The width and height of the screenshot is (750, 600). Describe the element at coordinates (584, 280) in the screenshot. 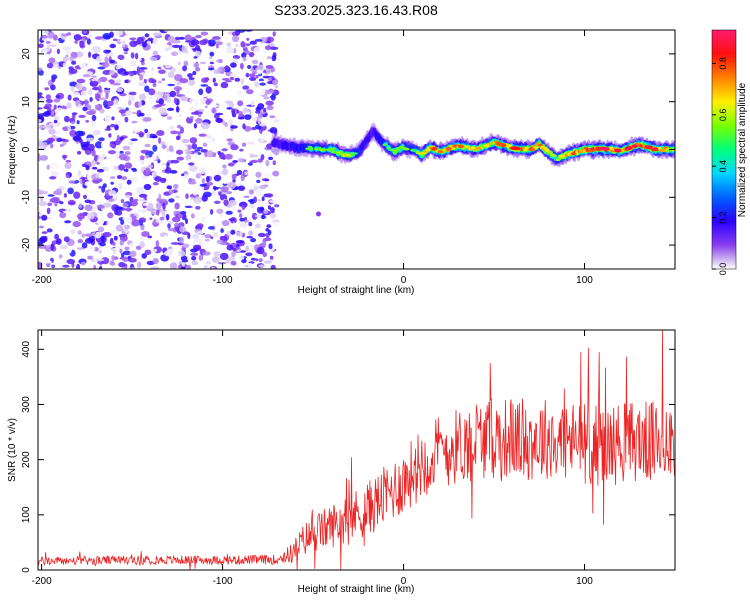

I see `x-tick-label: 100` at that location.